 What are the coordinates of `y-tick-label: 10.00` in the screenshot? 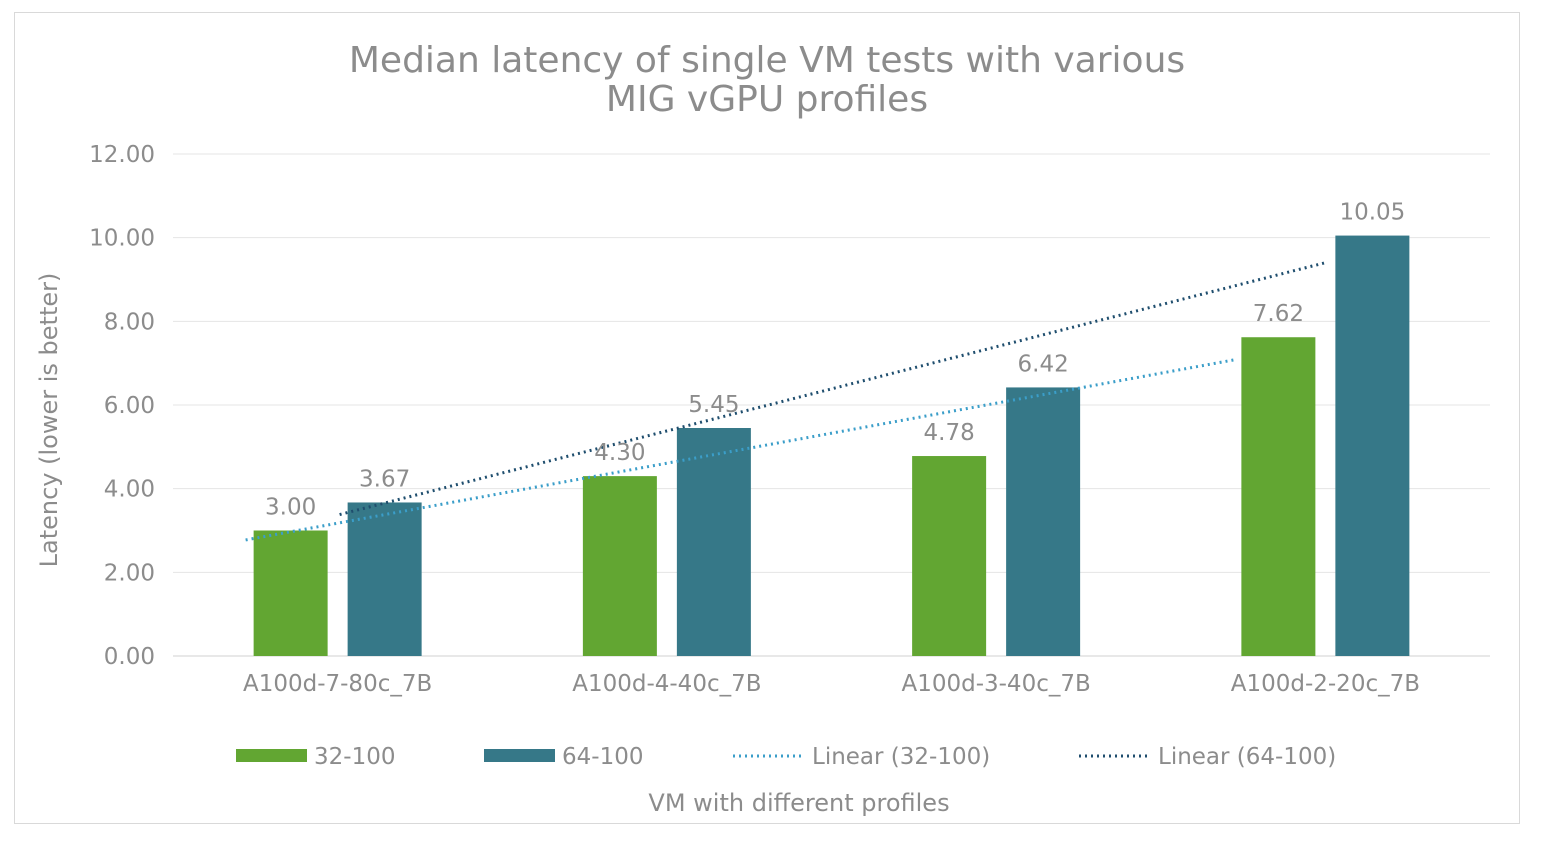 It's located at (122, 239).